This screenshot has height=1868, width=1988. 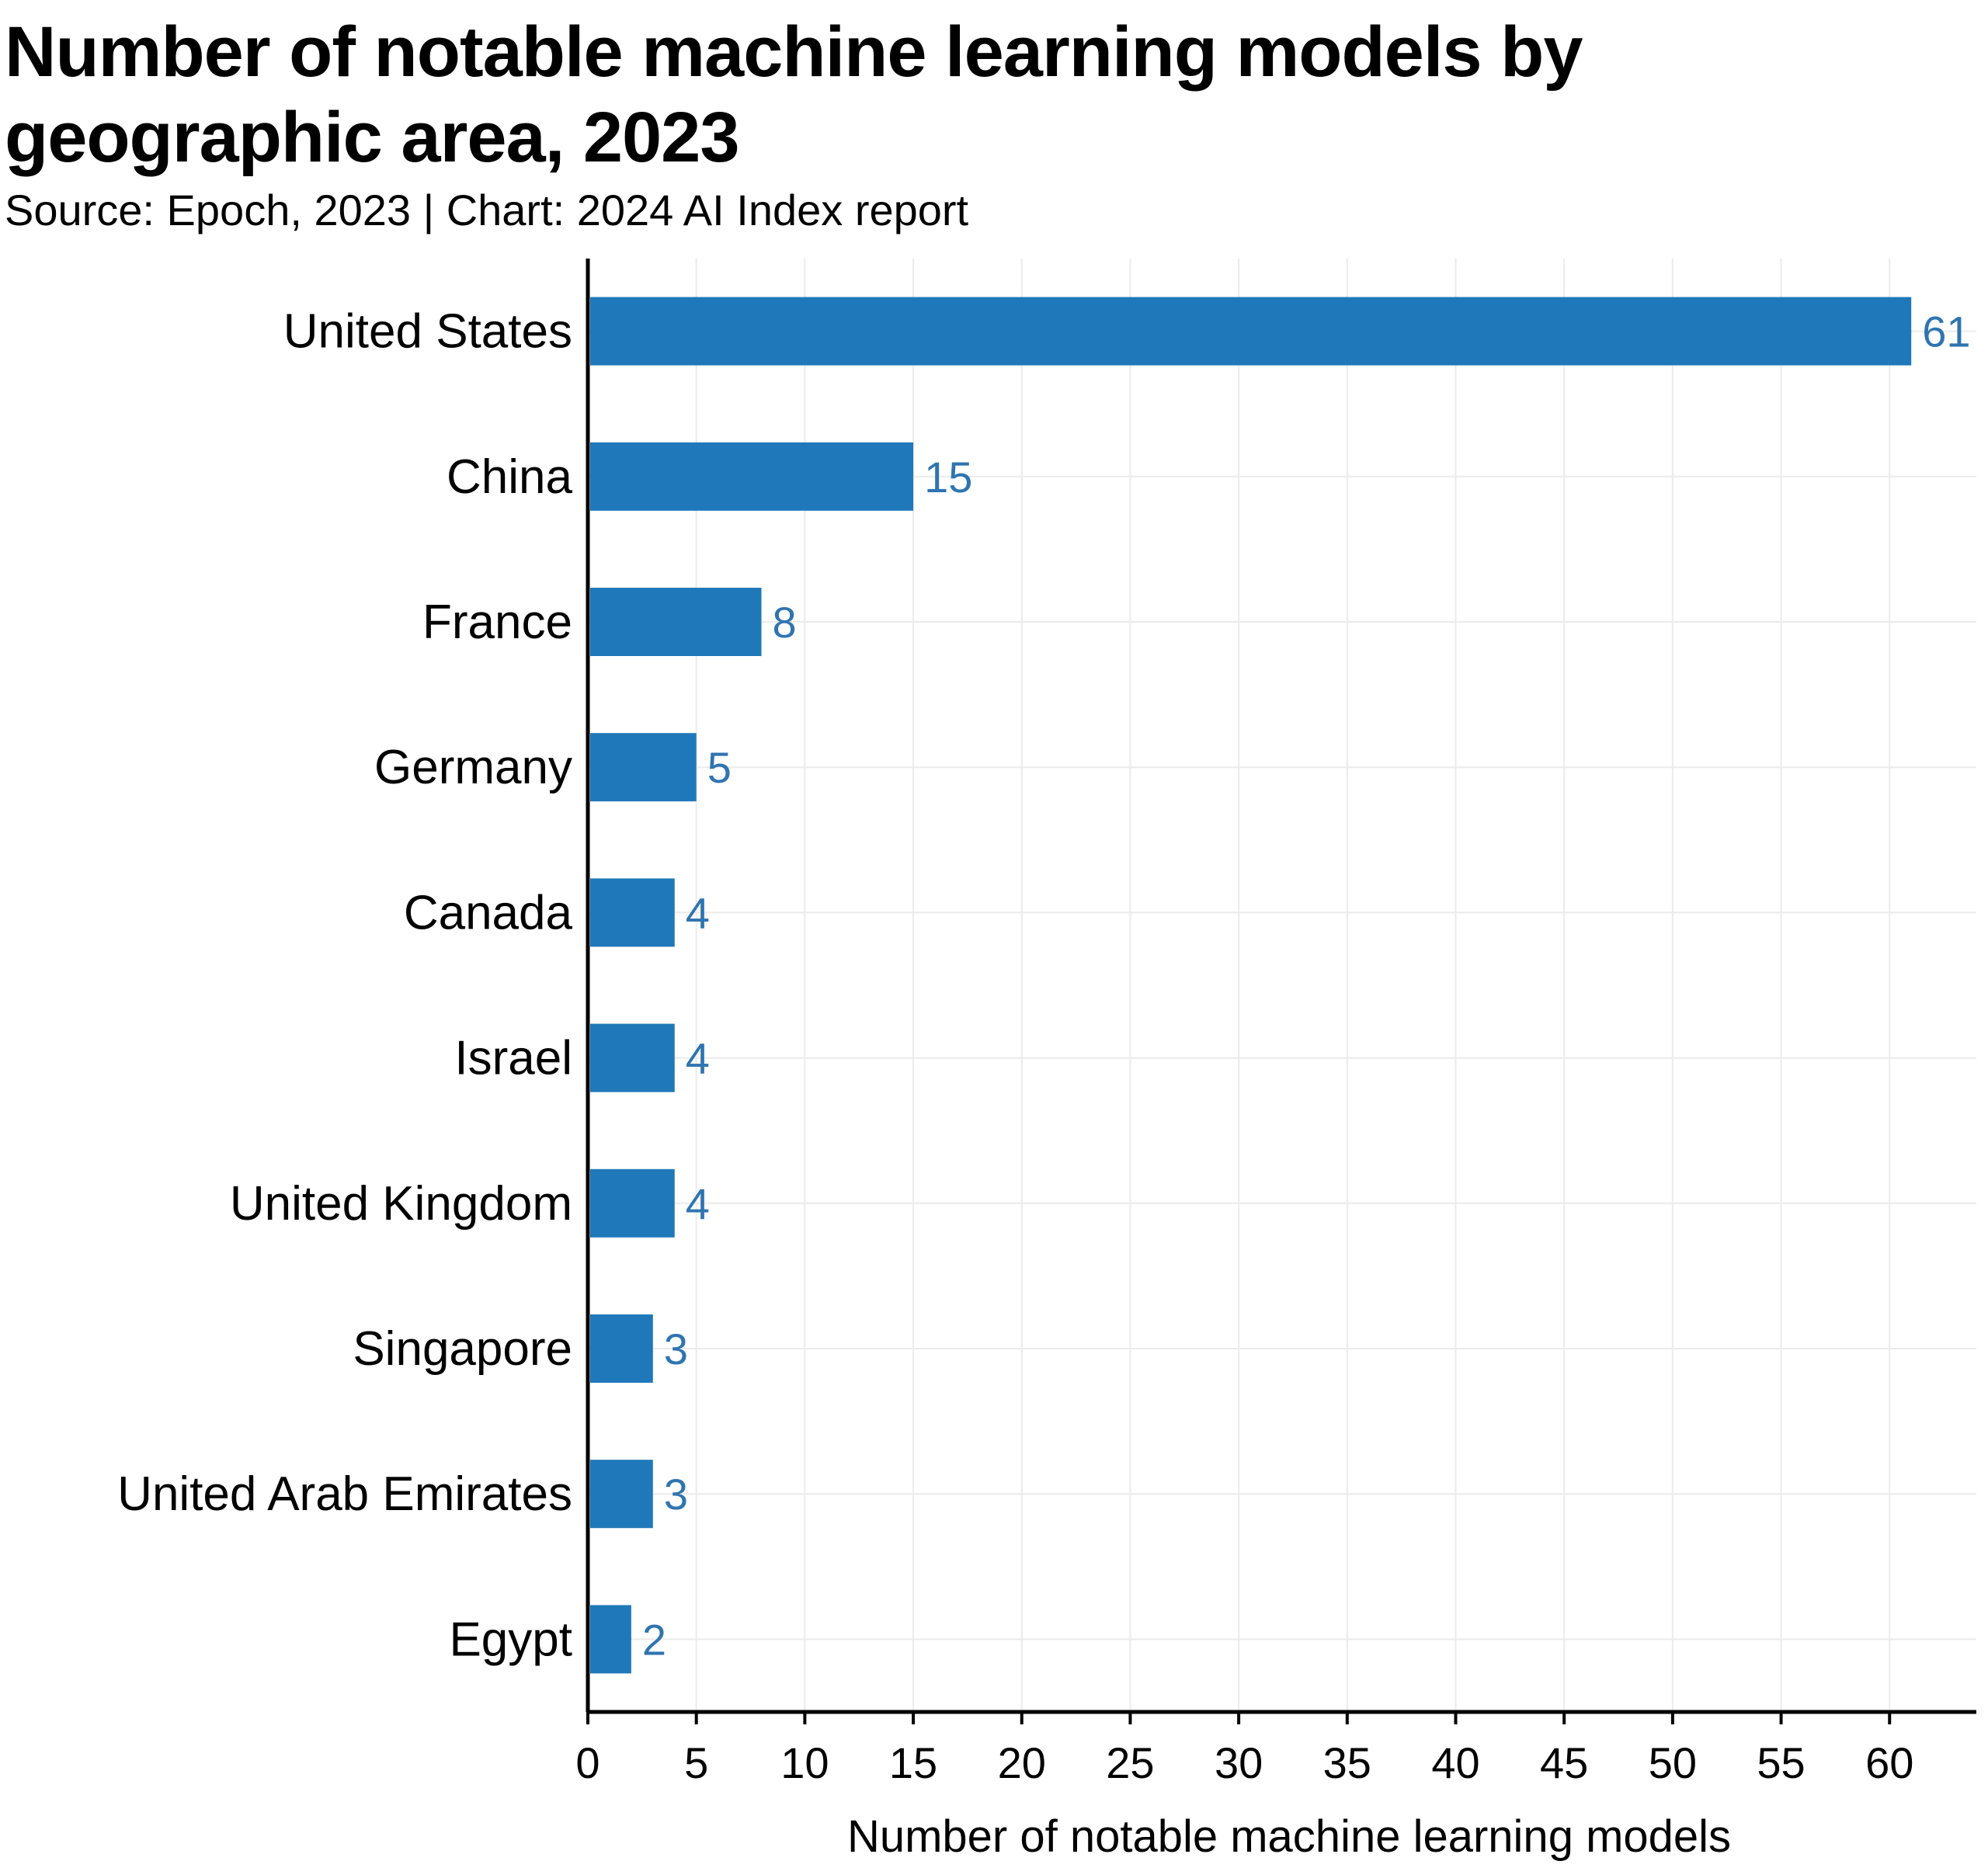 What do you see at coordinates (473, 767) in the screenshot?
I see `category-label: Germany` at bounding box center [473, 767].